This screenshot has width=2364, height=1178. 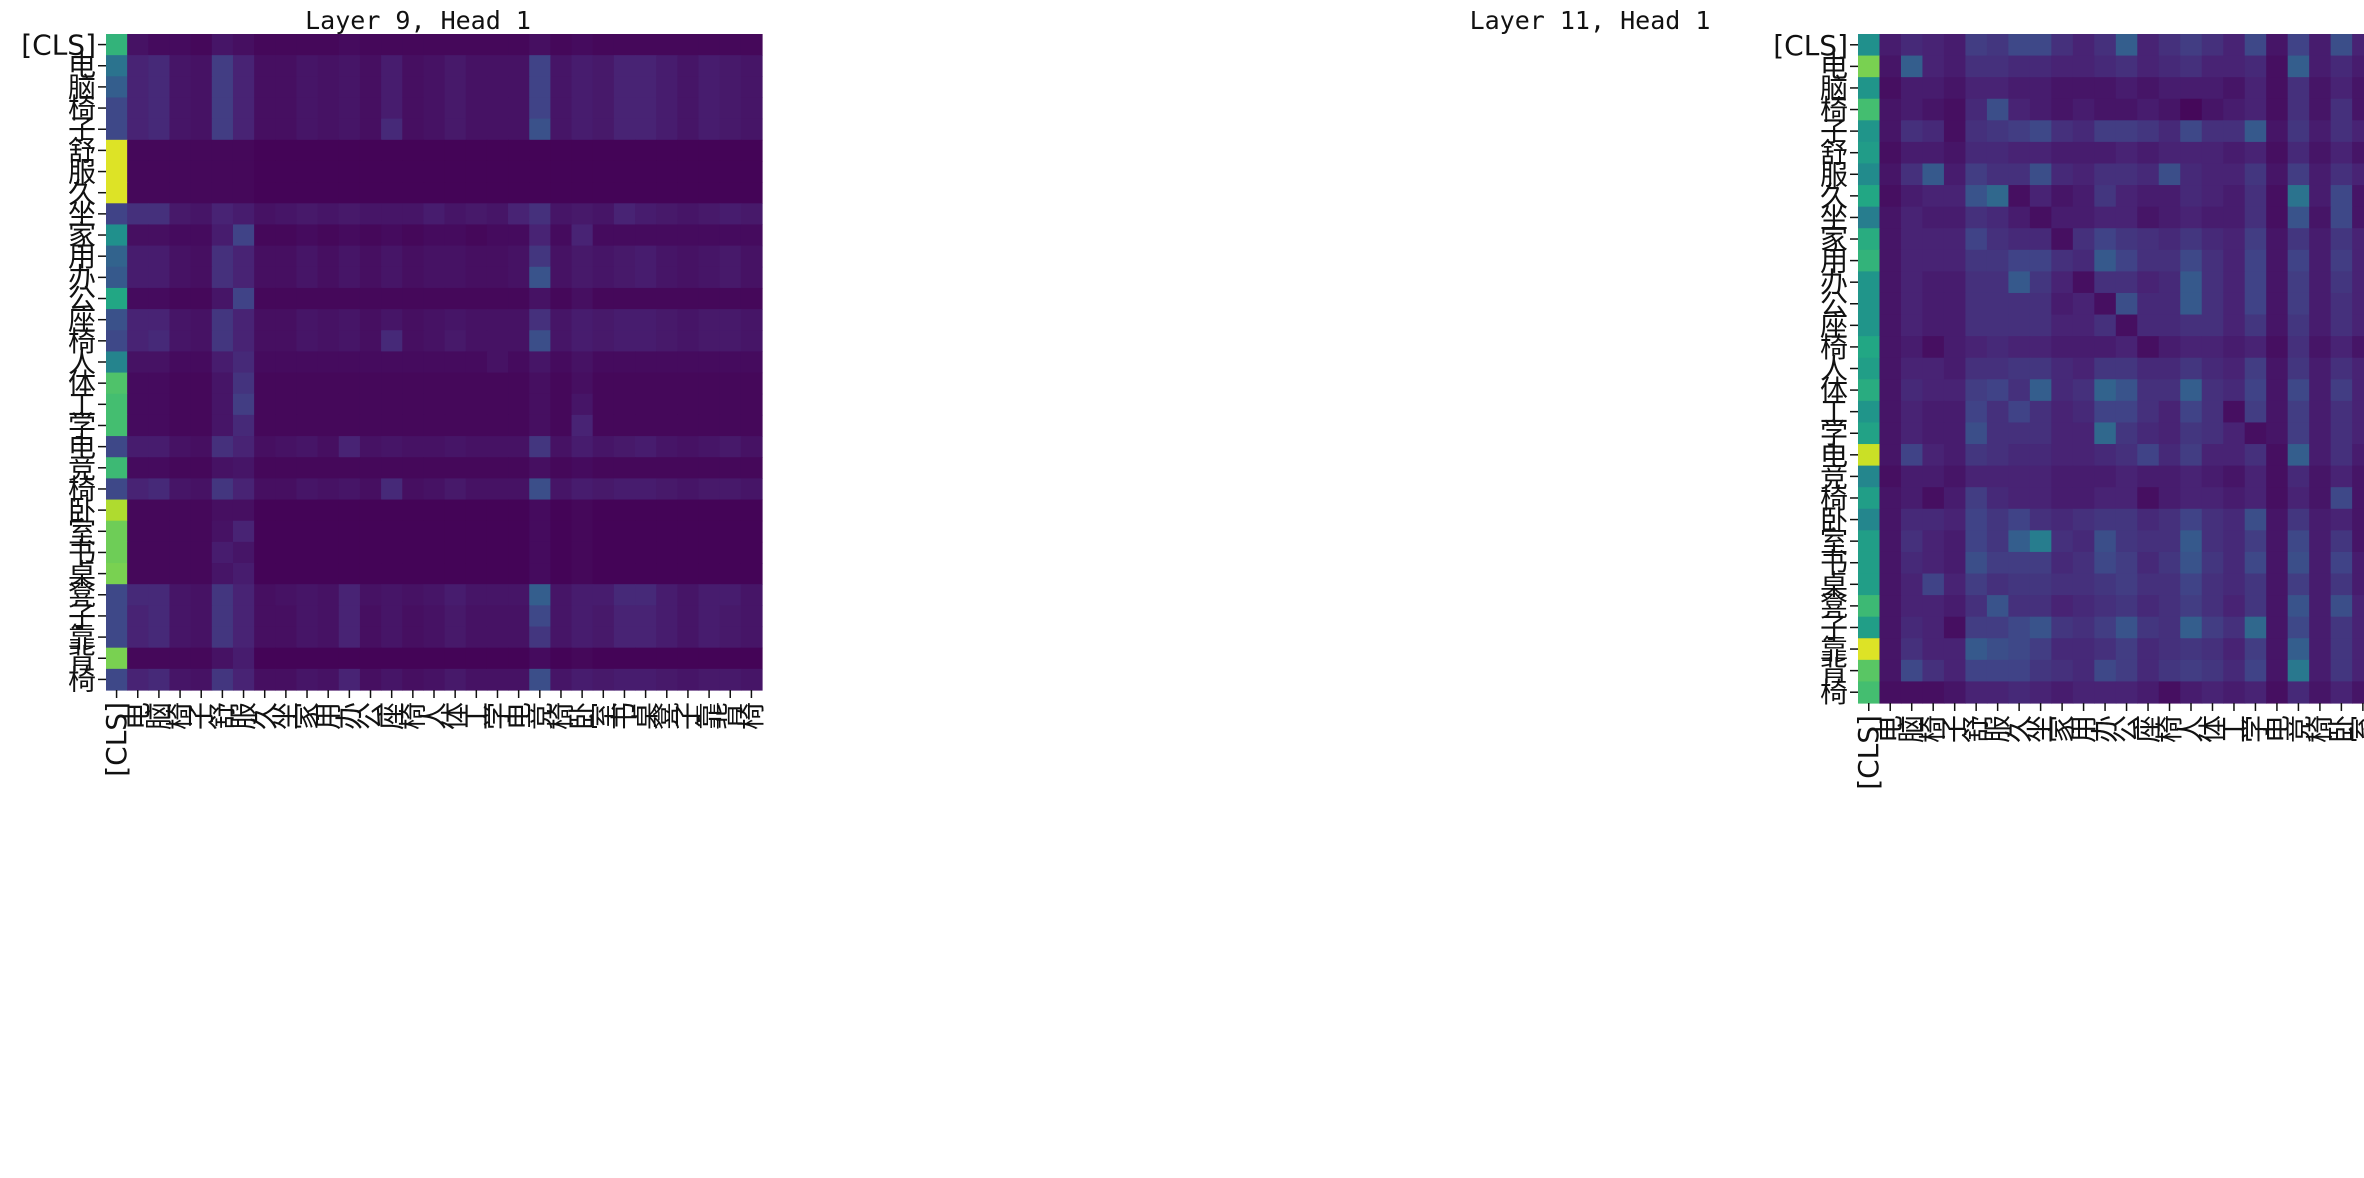 I want to click on x-tick-label: 体, so click(x=2212, y=729).